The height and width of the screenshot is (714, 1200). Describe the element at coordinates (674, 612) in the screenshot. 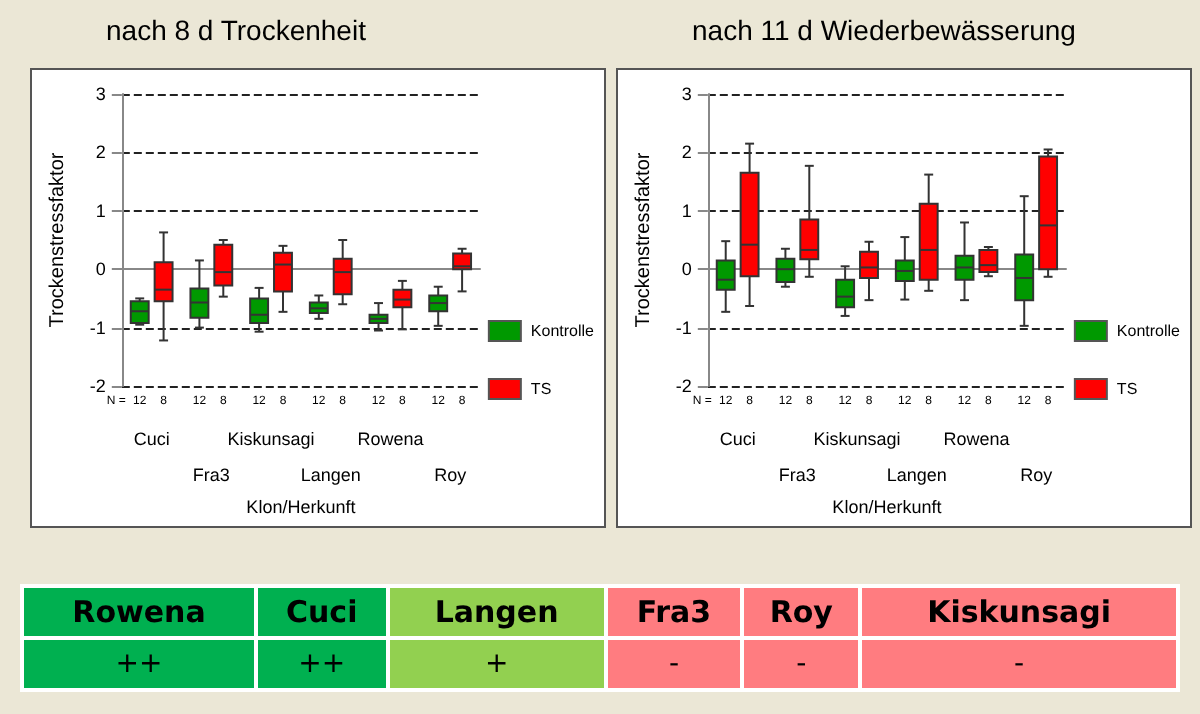

I see `category-label: Fra3` at that location.